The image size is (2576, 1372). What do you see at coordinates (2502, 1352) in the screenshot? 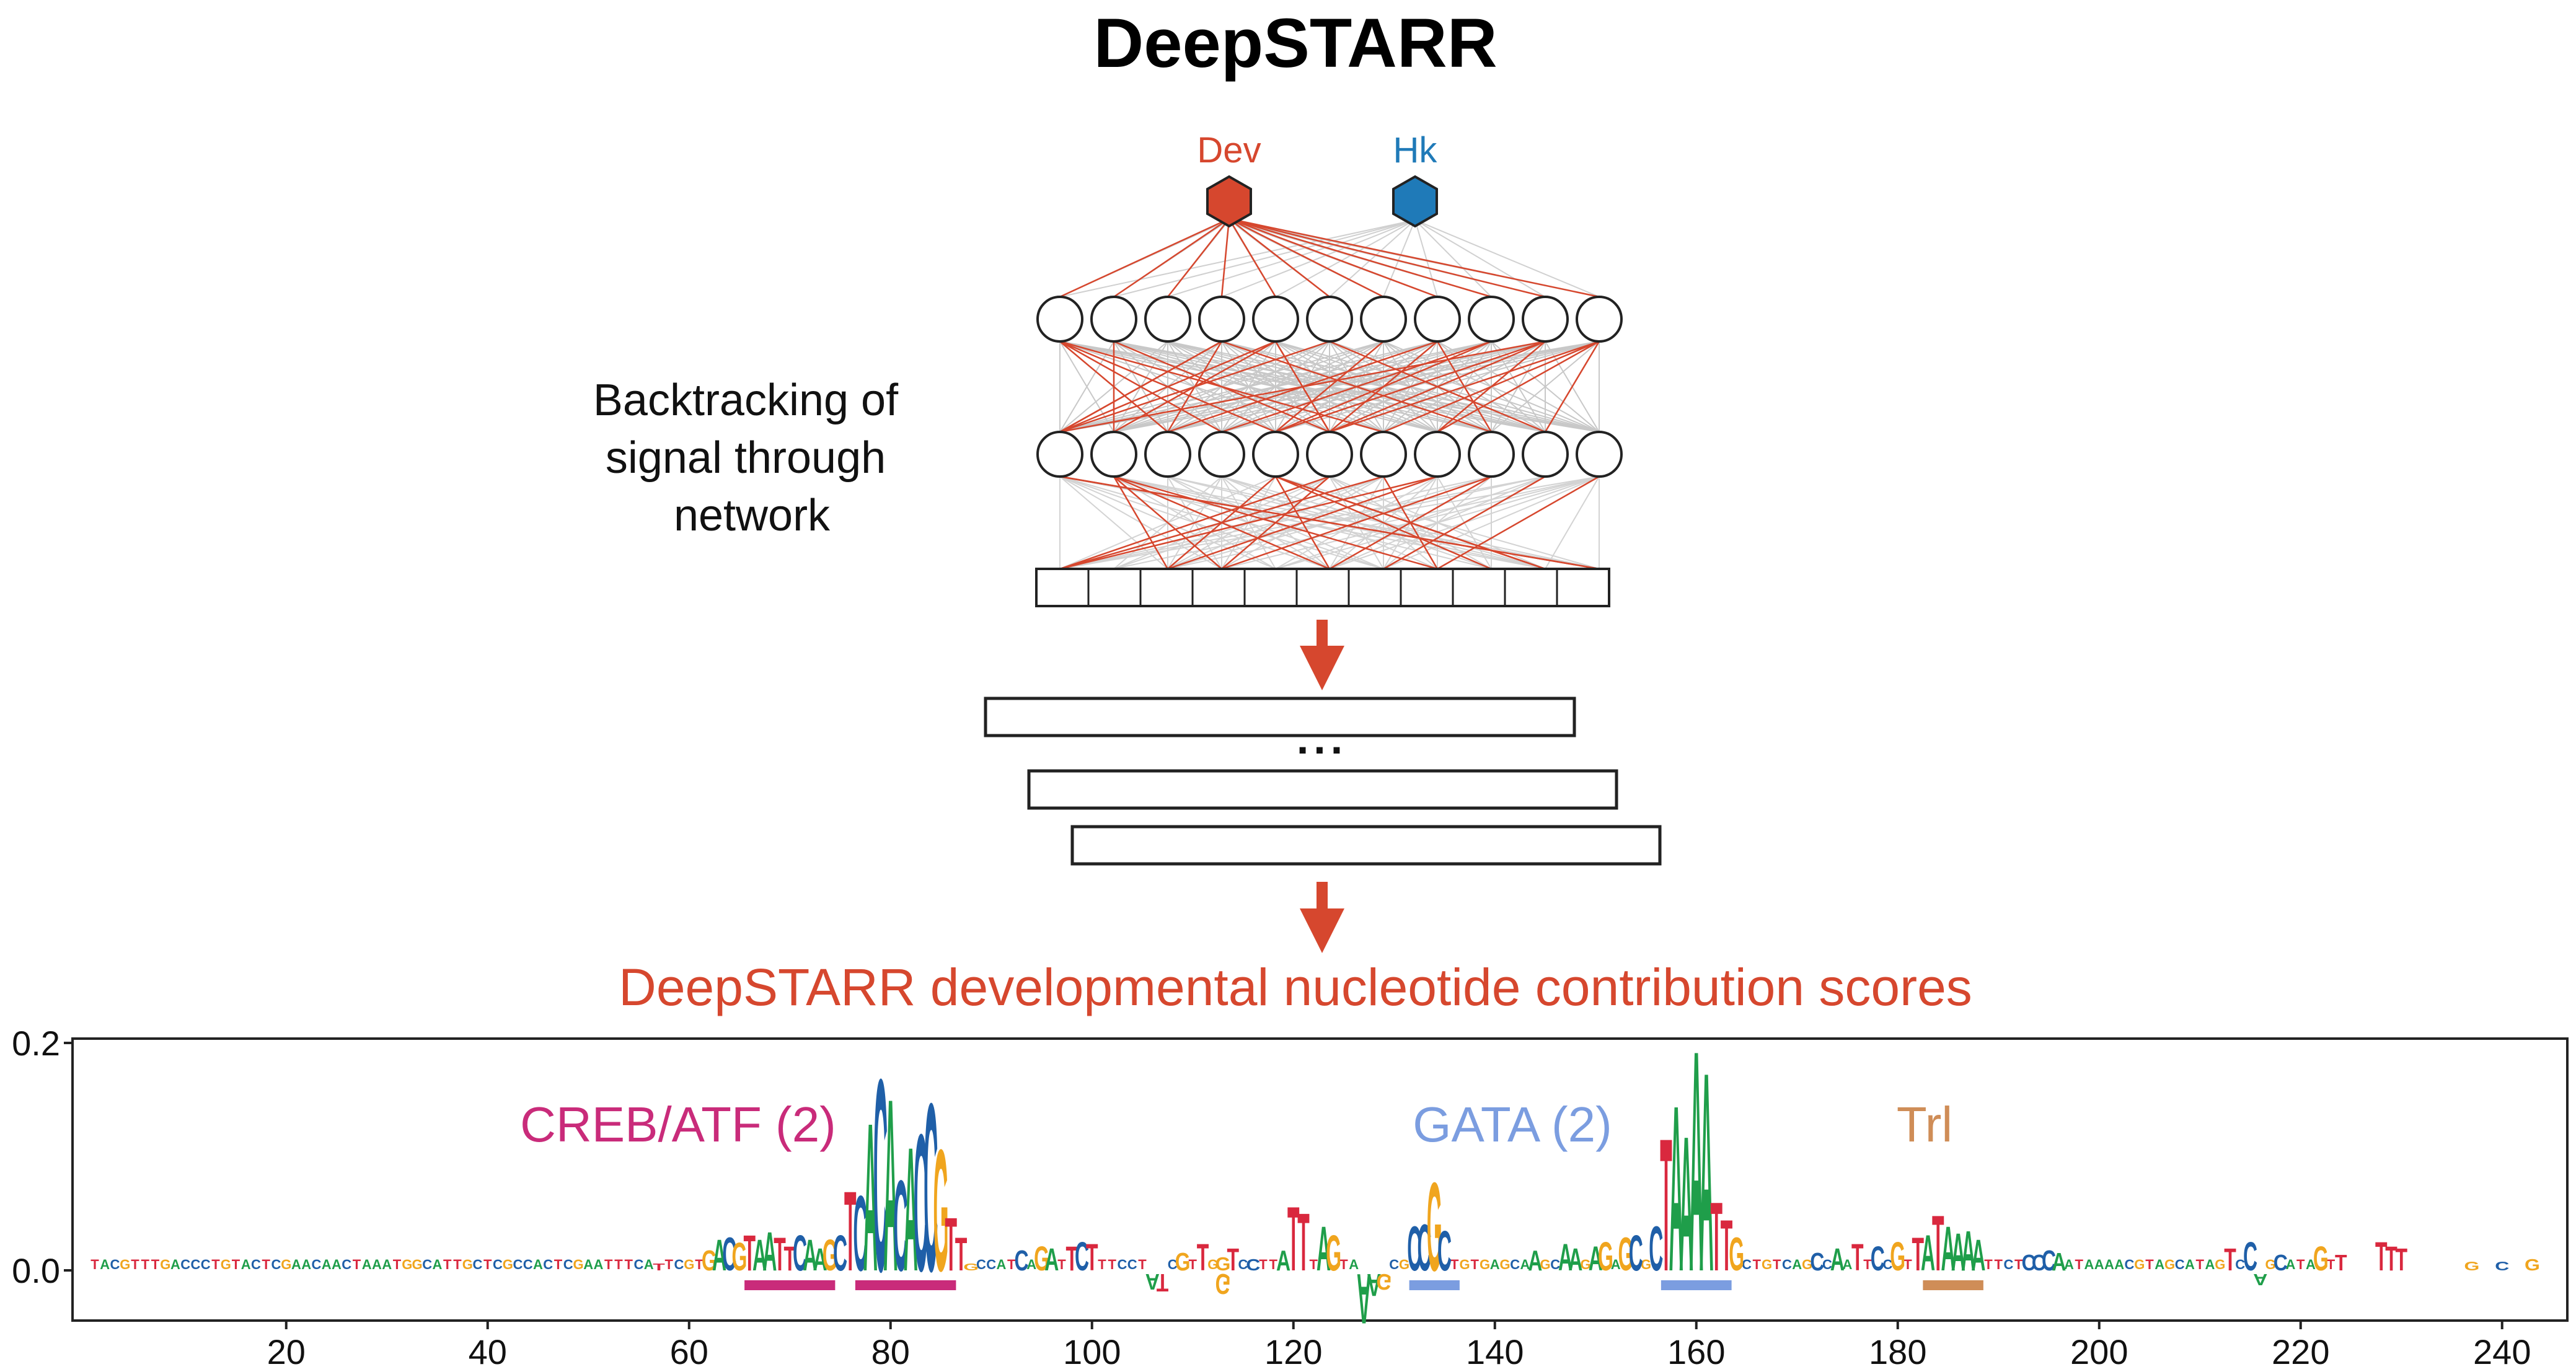
I see `x-tick-label: 240` at bounding box center [2502, 1352].